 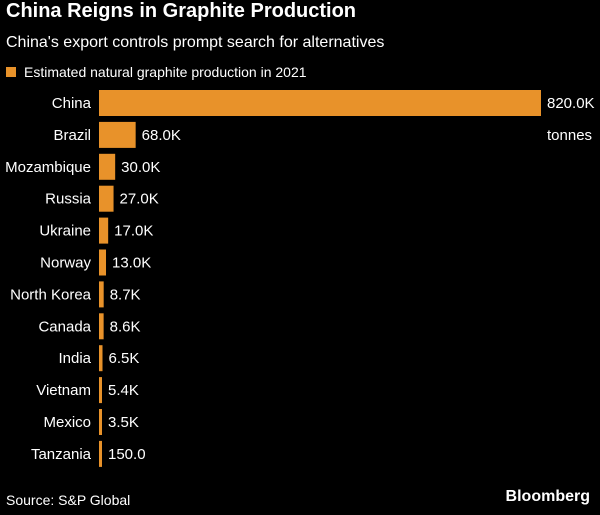 I want to click on category-label: Brazil, so click(x=72, y=135).